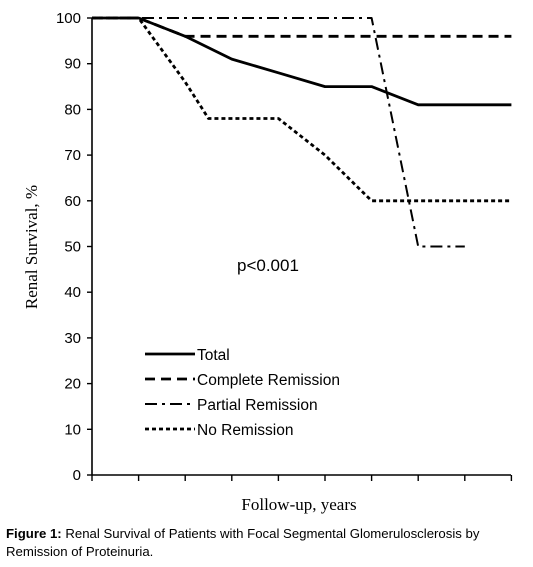 This screenshot has width=533, height=567. I want to click on x-axis-label: Follow-up, years, so click(298, 504).